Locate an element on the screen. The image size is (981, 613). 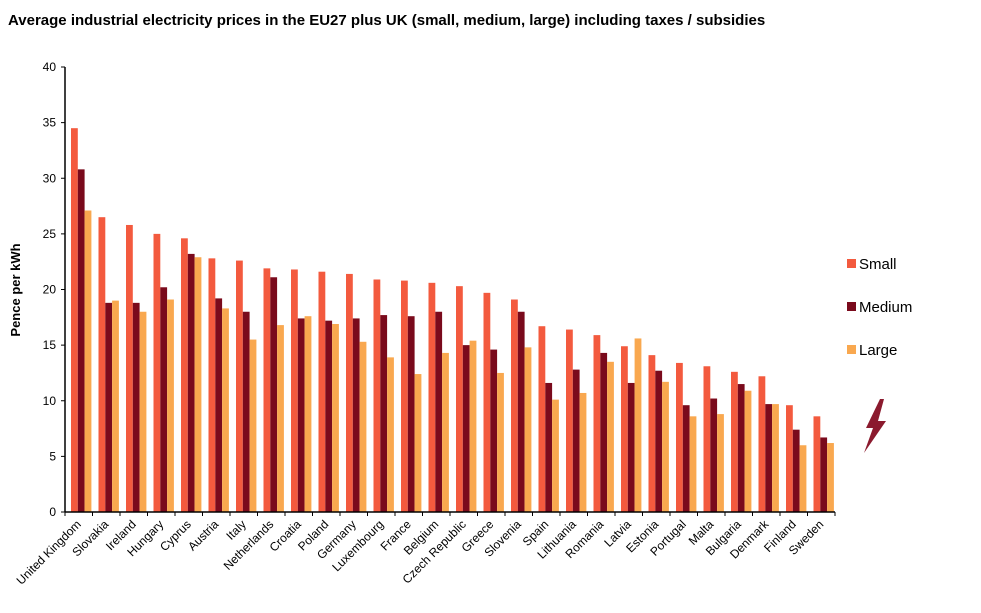
legend-swatch-large is located at coordinates (851, 349).